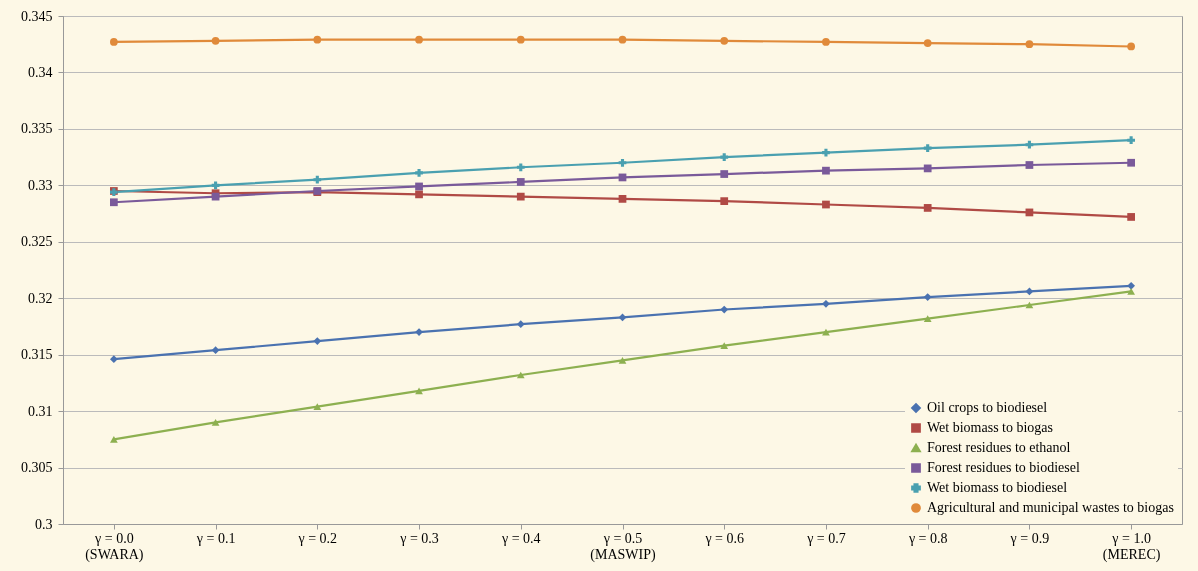 This screenshot has height=571, width=1198. What do you see at coordinates (927, 538) in the screenshot?
I see `x-tick-label: γ = 0.8` at bounding box center [927, 538].